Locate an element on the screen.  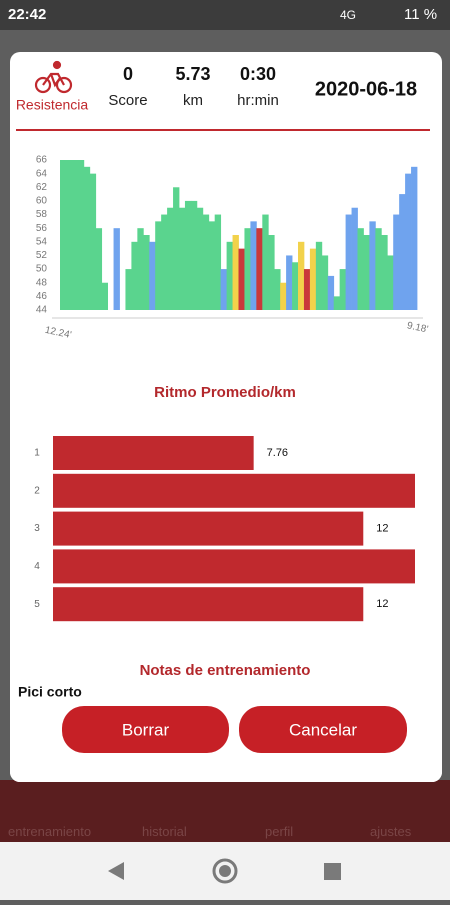
notes-text: Pici corto is located at coordinates (50, 692).